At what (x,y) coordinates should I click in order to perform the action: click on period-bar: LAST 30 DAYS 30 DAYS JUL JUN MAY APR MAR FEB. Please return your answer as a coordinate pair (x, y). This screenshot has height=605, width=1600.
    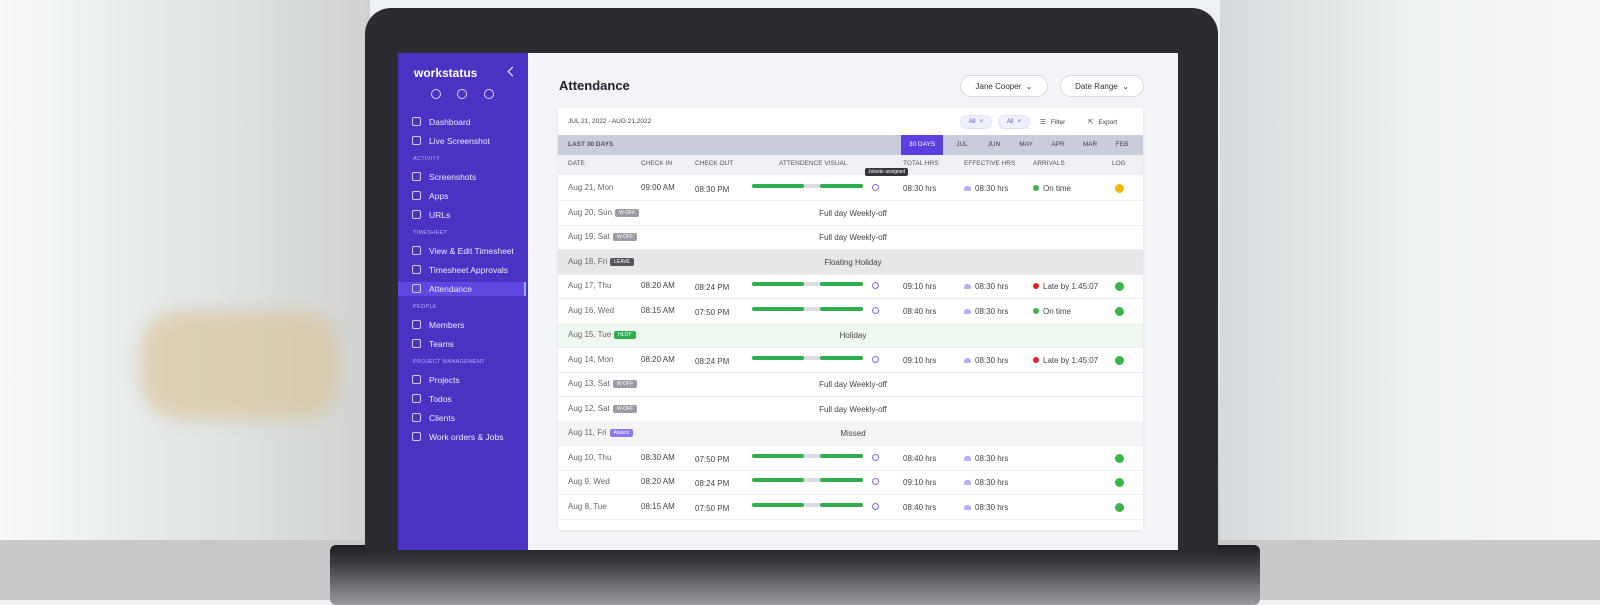
    Looking at the image, I should click on (850, 145).